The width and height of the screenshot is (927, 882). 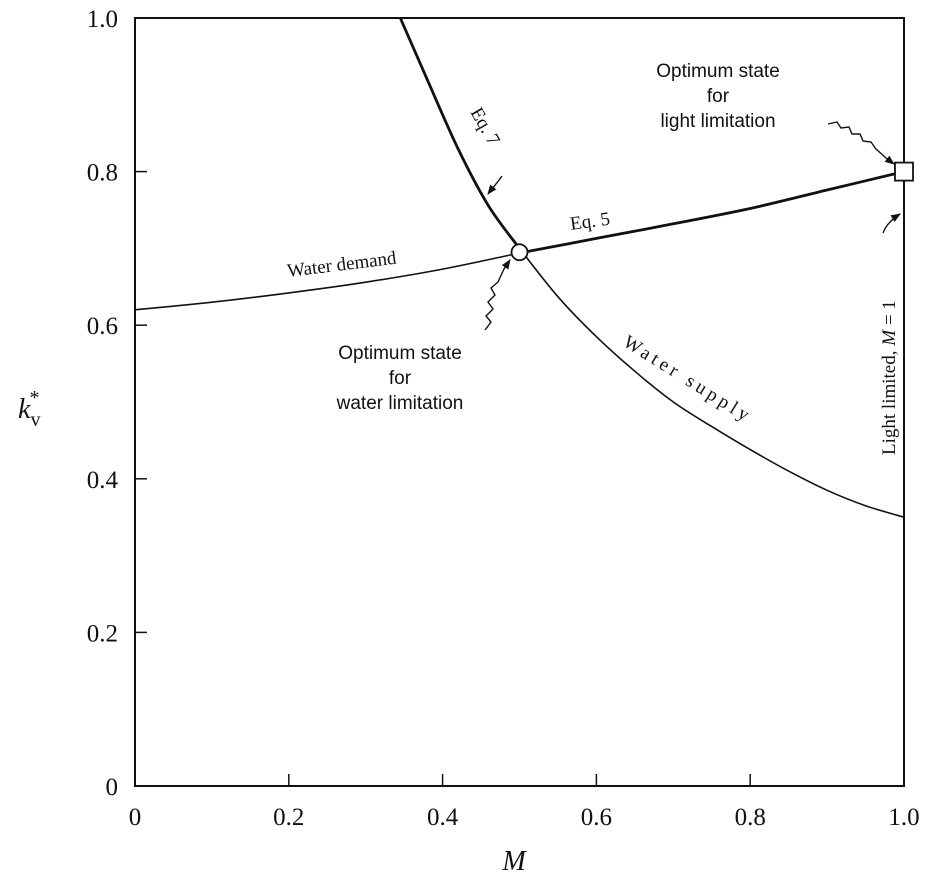 I want to click on series-line-water-supply, so click(x=711, y=382).